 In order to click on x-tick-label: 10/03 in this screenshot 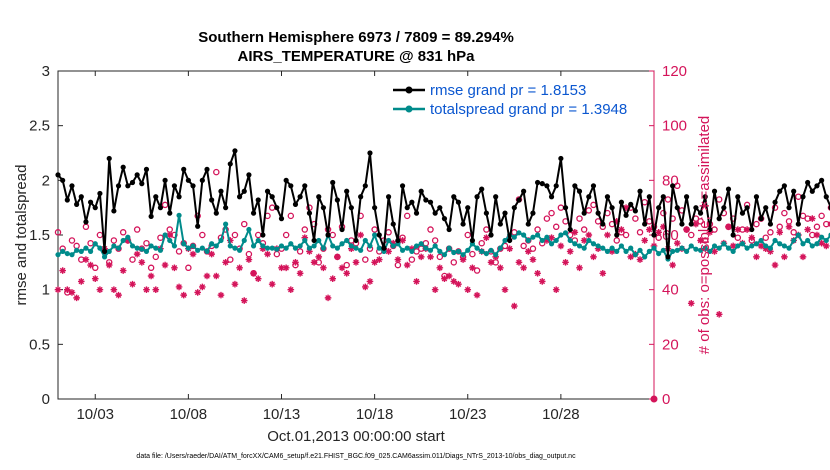, I will do `click(95, 414)`.